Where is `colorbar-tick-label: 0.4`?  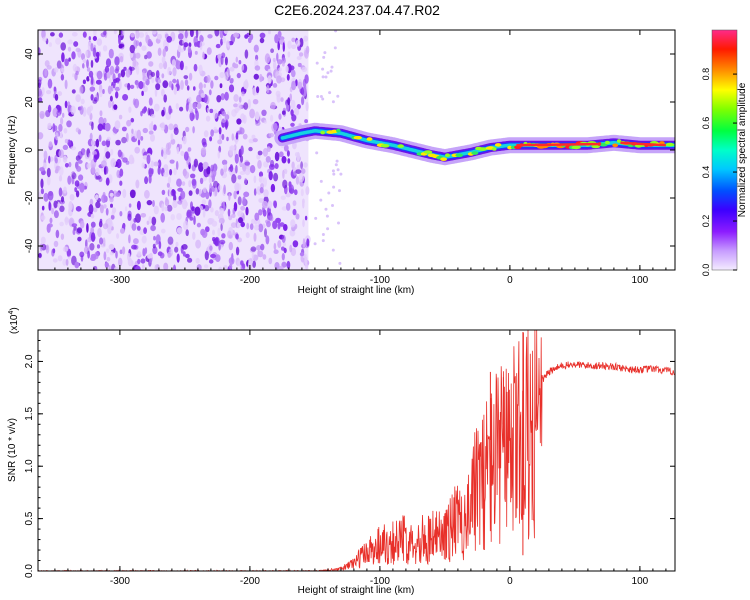
colorbar-tick-label: 0.4 is located at coordinates (706, 172).